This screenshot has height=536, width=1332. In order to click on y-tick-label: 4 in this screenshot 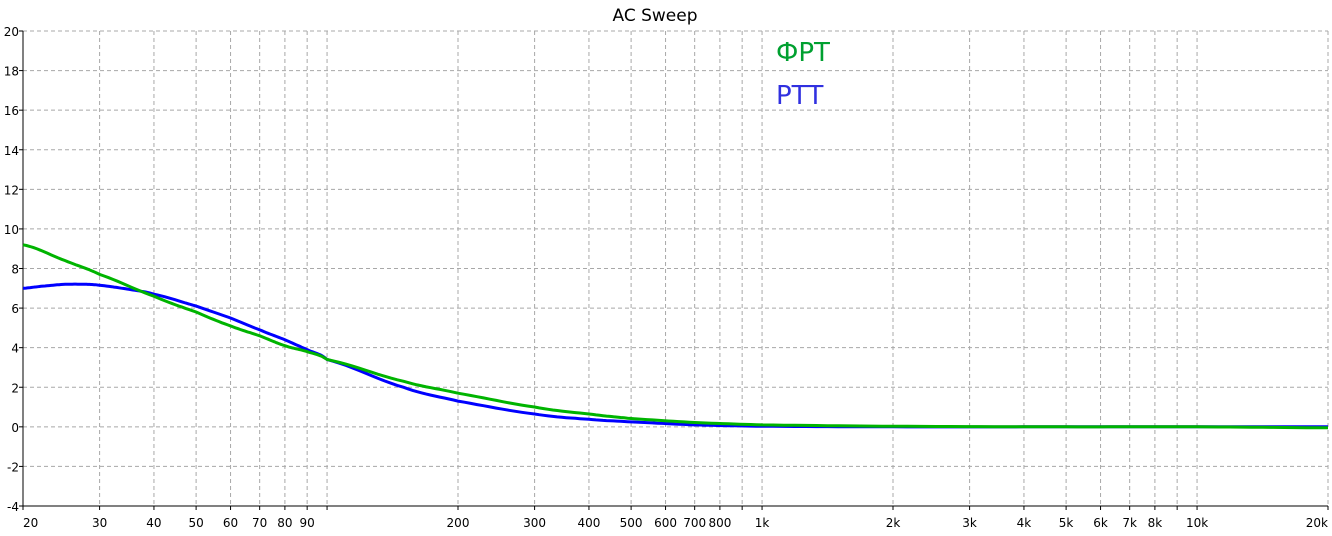, I will do `click(15, 349)`.